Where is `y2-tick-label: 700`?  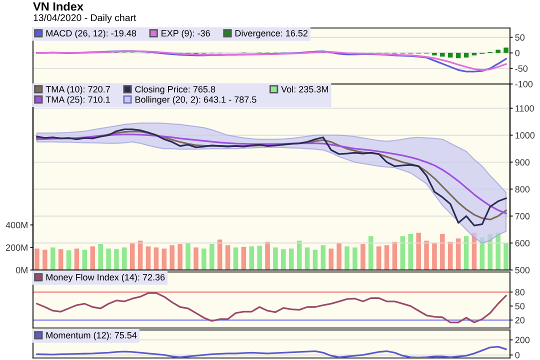
y2-tick-label: 700 is located at coordinates (522, 216).